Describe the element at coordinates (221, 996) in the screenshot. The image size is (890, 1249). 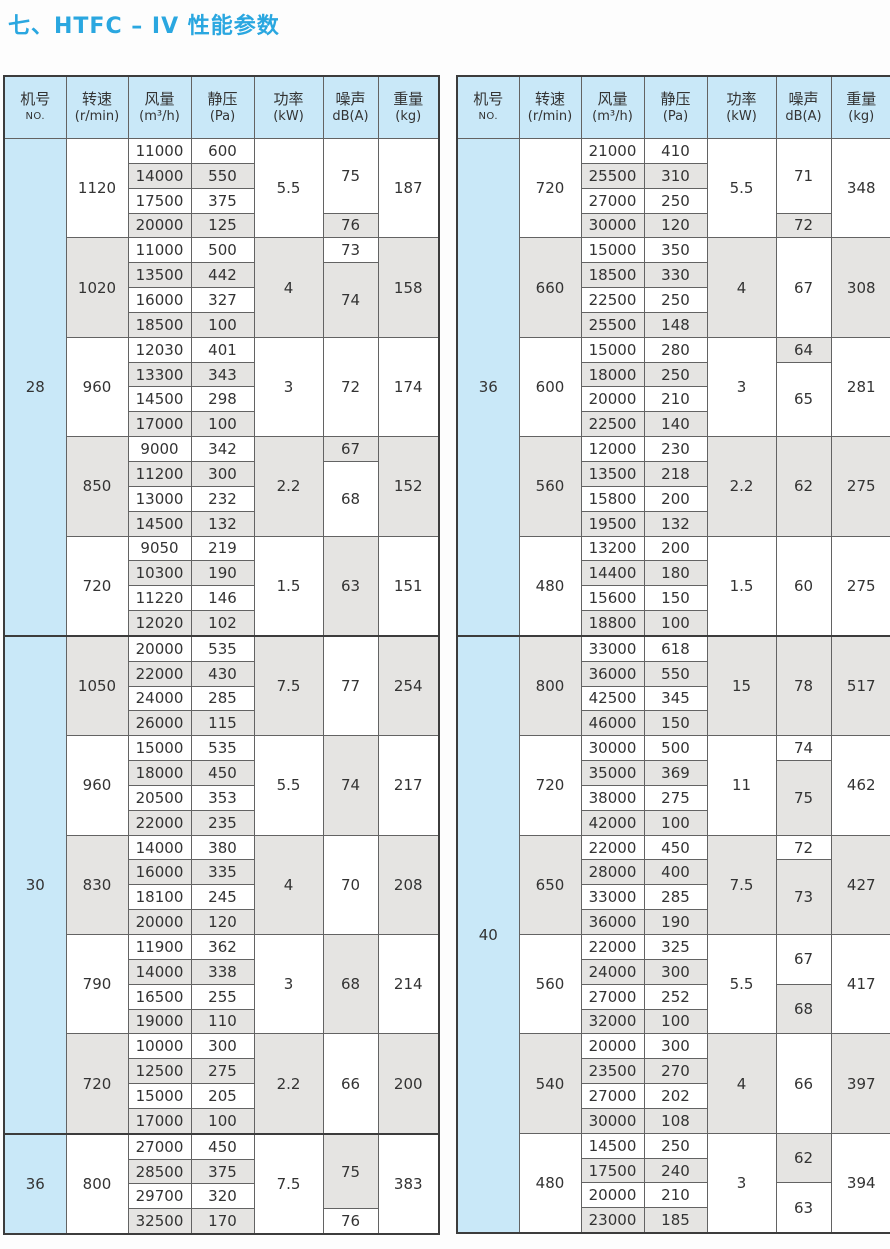
I see `table-row: 16500 255` at that location.